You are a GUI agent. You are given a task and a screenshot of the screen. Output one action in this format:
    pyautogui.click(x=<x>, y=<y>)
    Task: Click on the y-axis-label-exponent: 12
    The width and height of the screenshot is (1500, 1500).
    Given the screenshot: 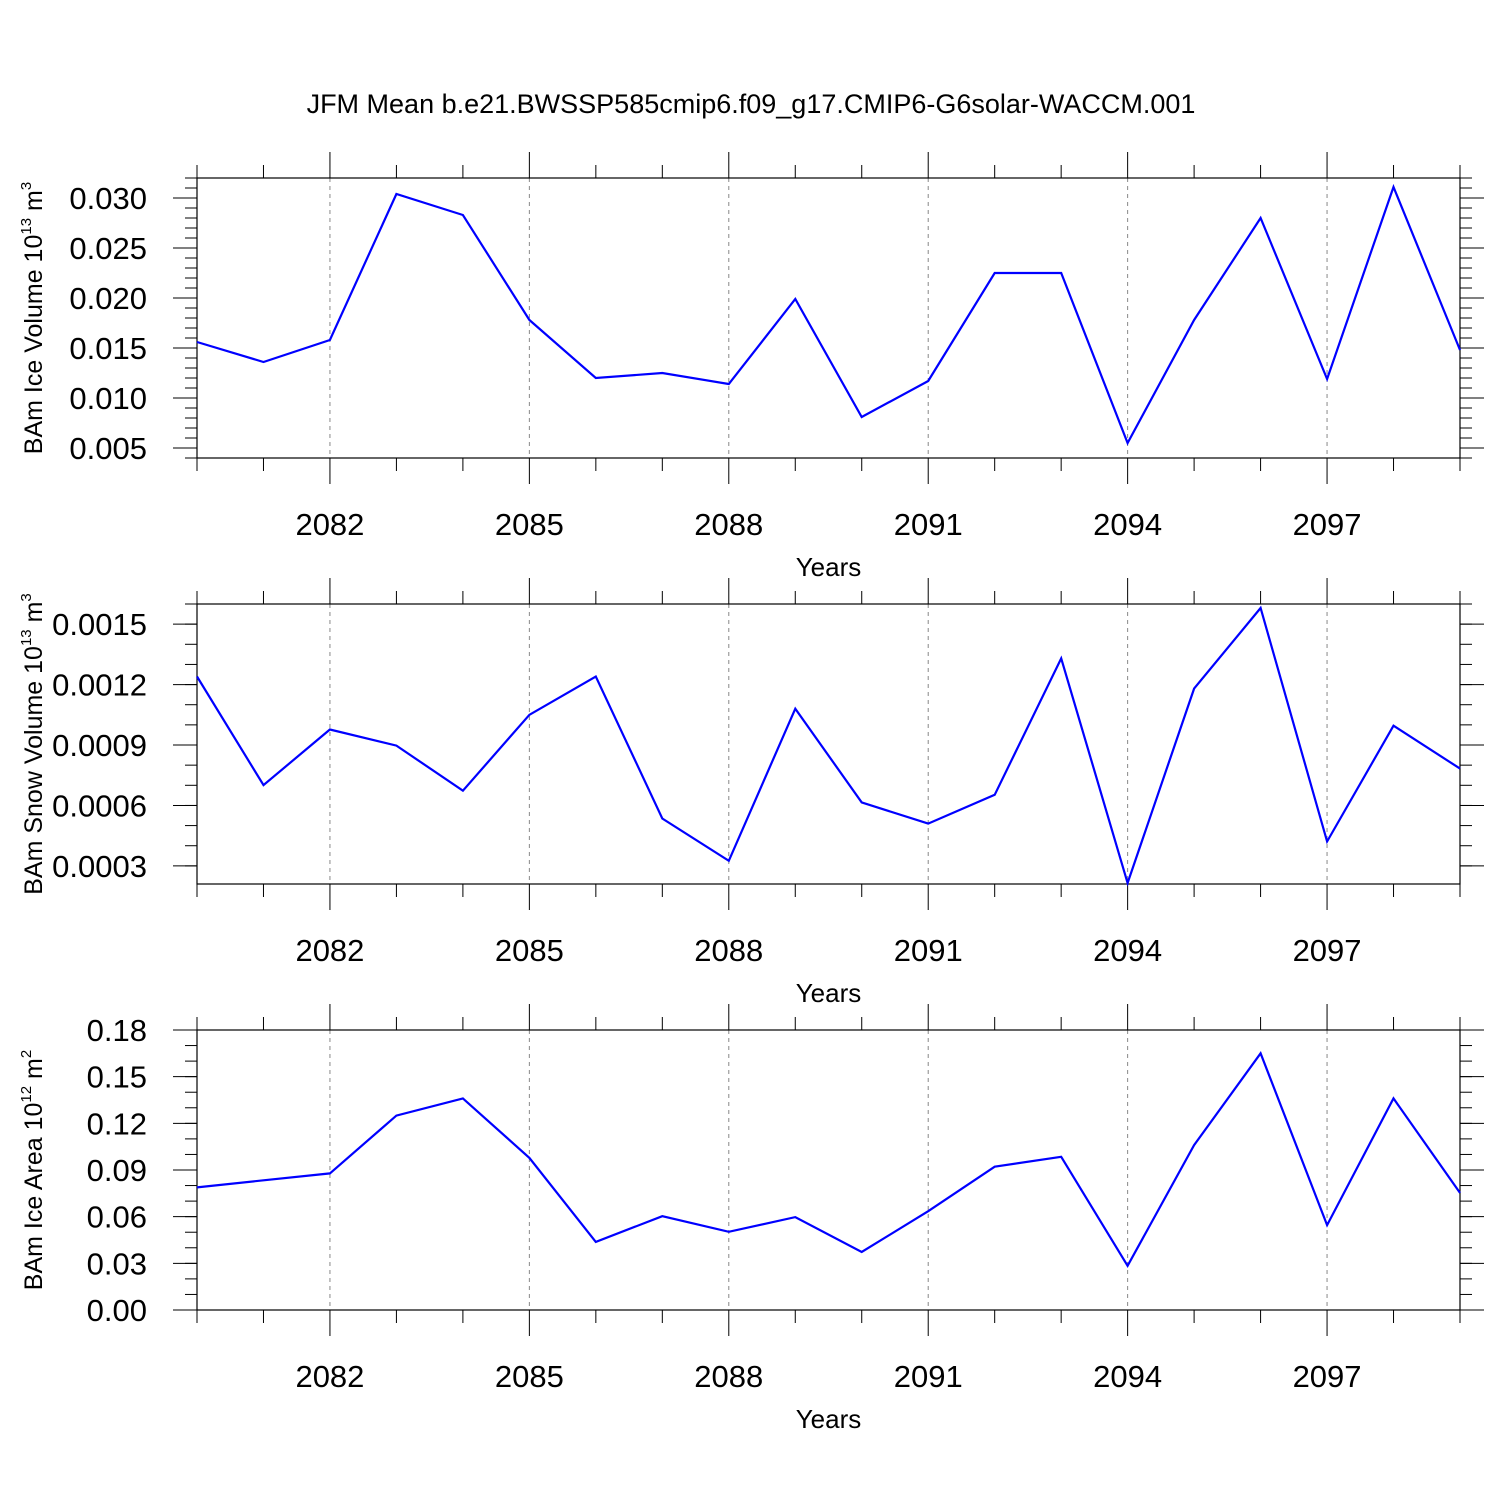 What is the action you would take?
    pyautogui.click(x=26, y=1094)
    